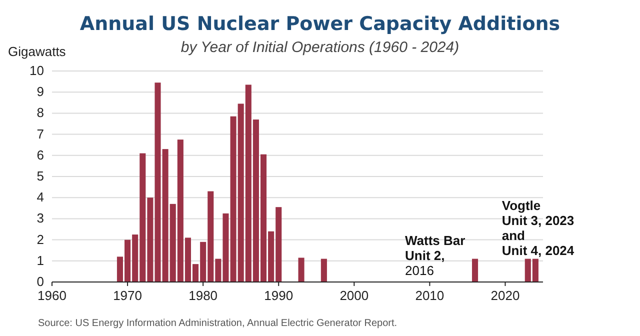  I want to click on y-tick-label: 1, so click(40, 260).